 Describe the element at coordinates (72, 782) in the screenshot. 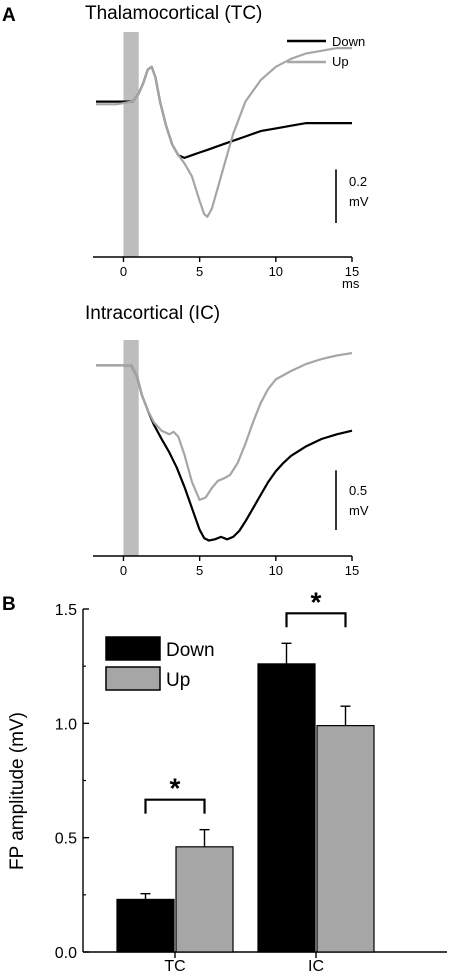

I see `bar-y-axis: 0.0 0.5 1.0 1.5` at that location.